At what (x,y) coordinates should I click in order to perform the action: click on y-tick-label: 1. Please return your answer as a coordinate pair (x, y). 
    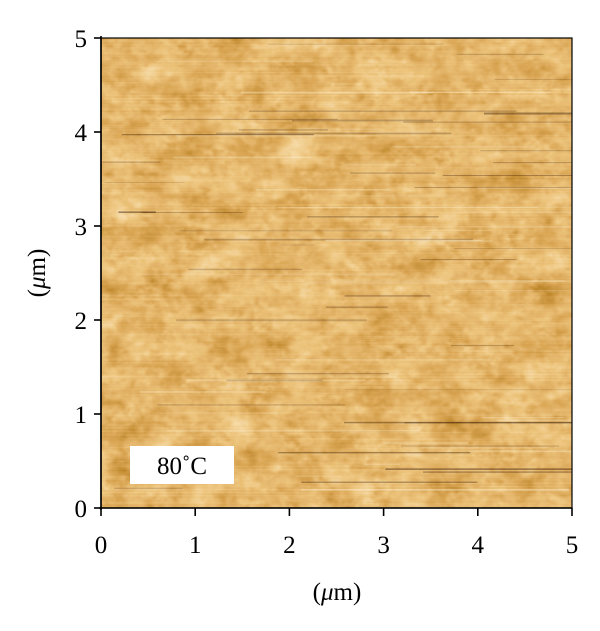
    Looking at the image, I should click on (81, 415).